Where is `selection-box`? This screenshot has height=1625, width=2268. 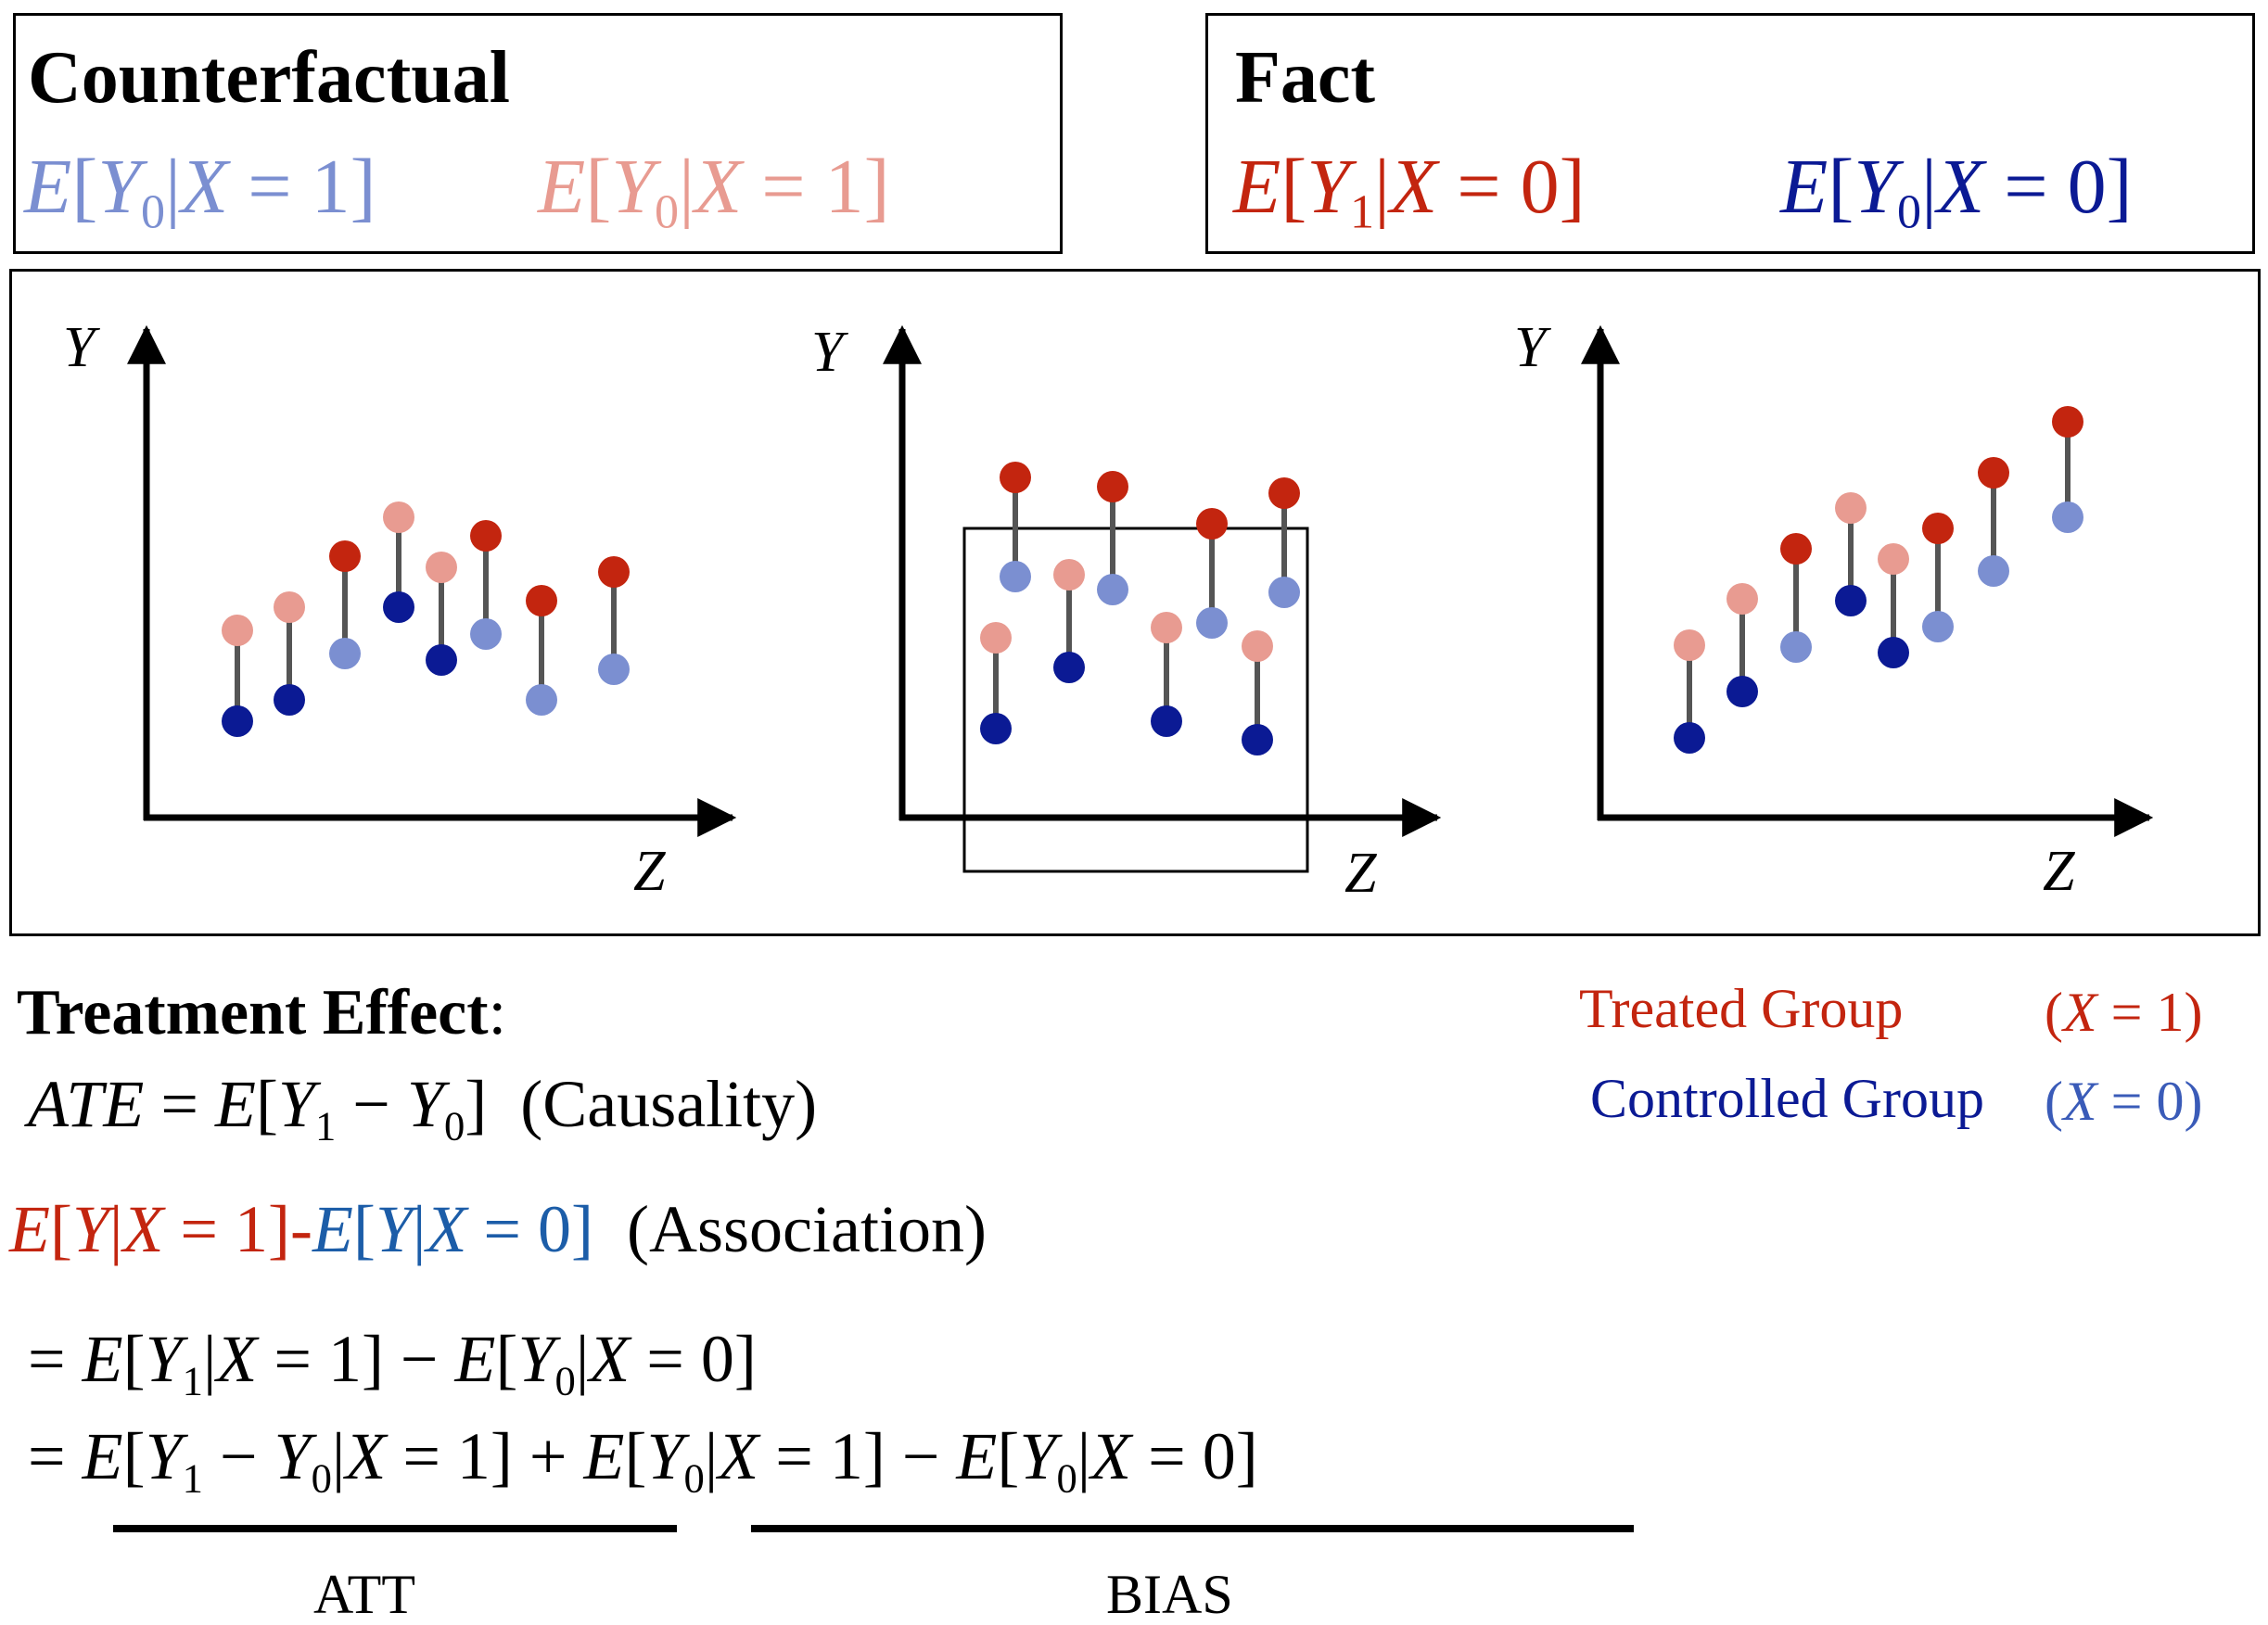 selection-box is located at coordinates (1135, 700).